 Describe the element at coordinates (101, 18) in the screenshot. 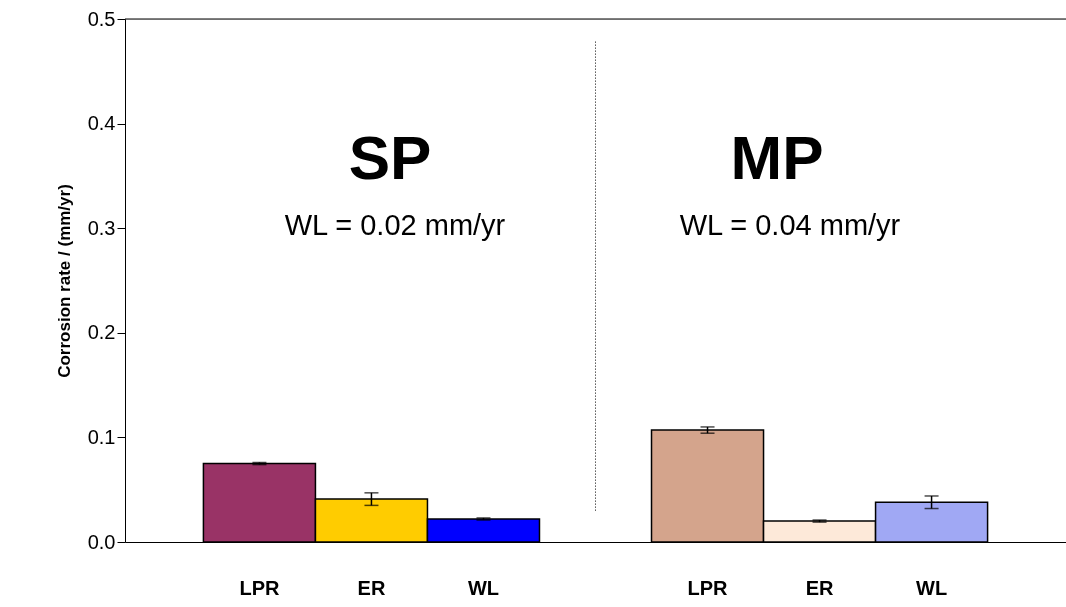

I see `y-tick-label: 0.5` at that location.